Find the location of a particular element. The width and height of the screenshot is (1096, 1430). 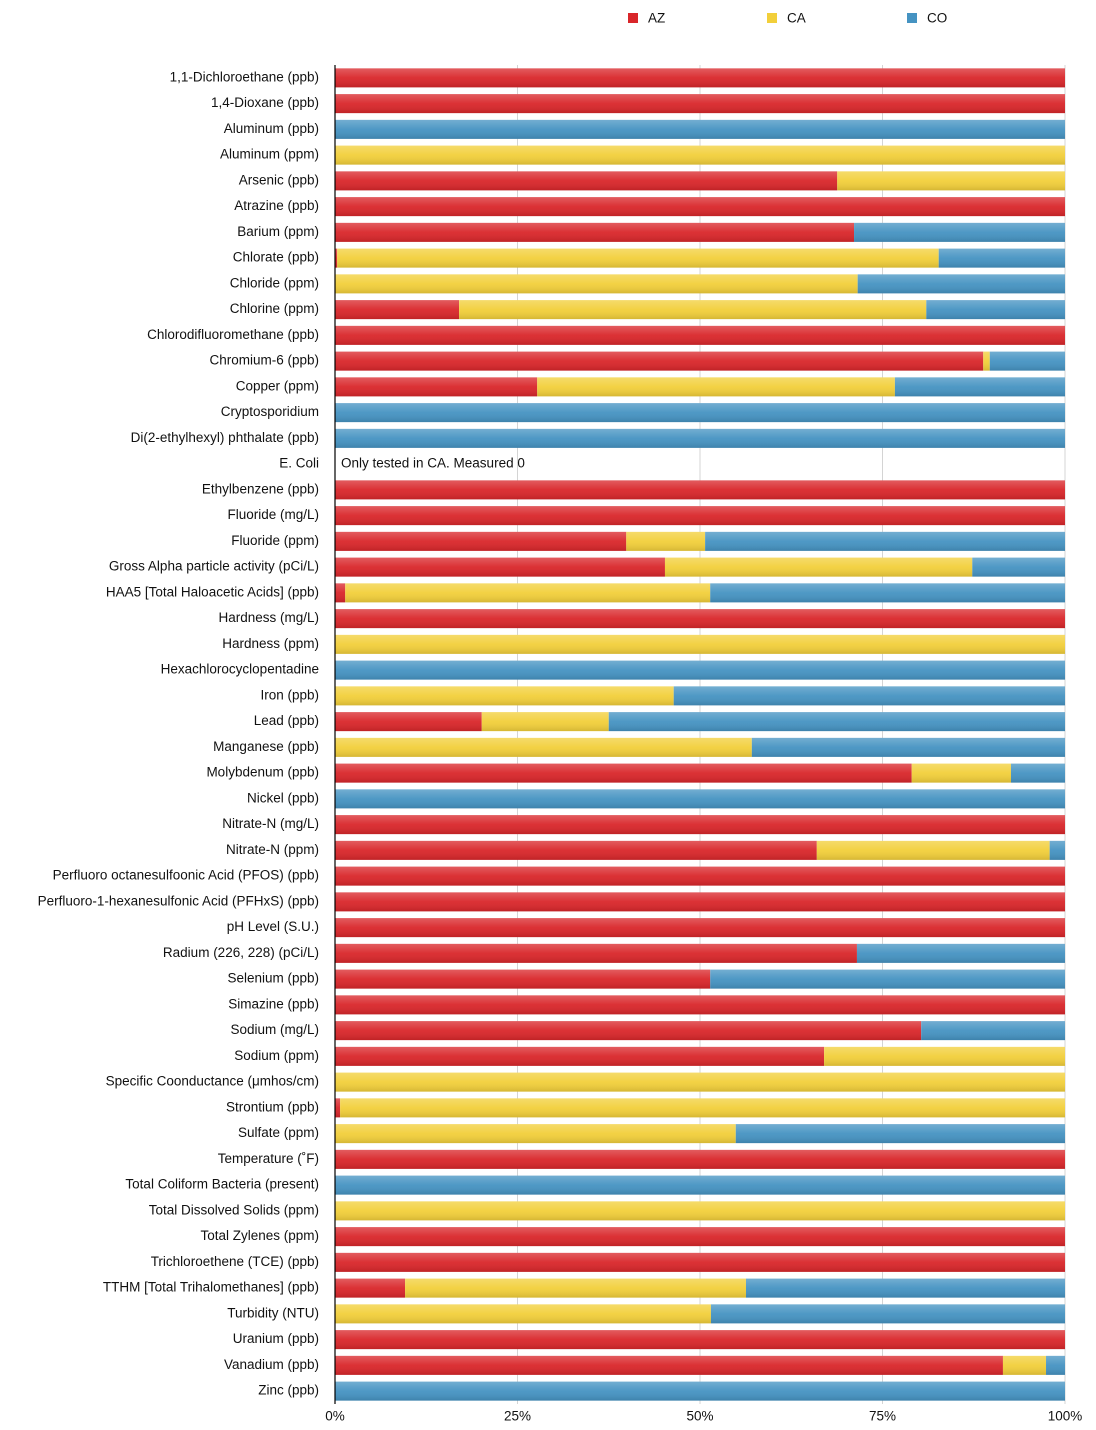

y-tick-label: Arsenic (ppb) is located at coordinates (279, 179).